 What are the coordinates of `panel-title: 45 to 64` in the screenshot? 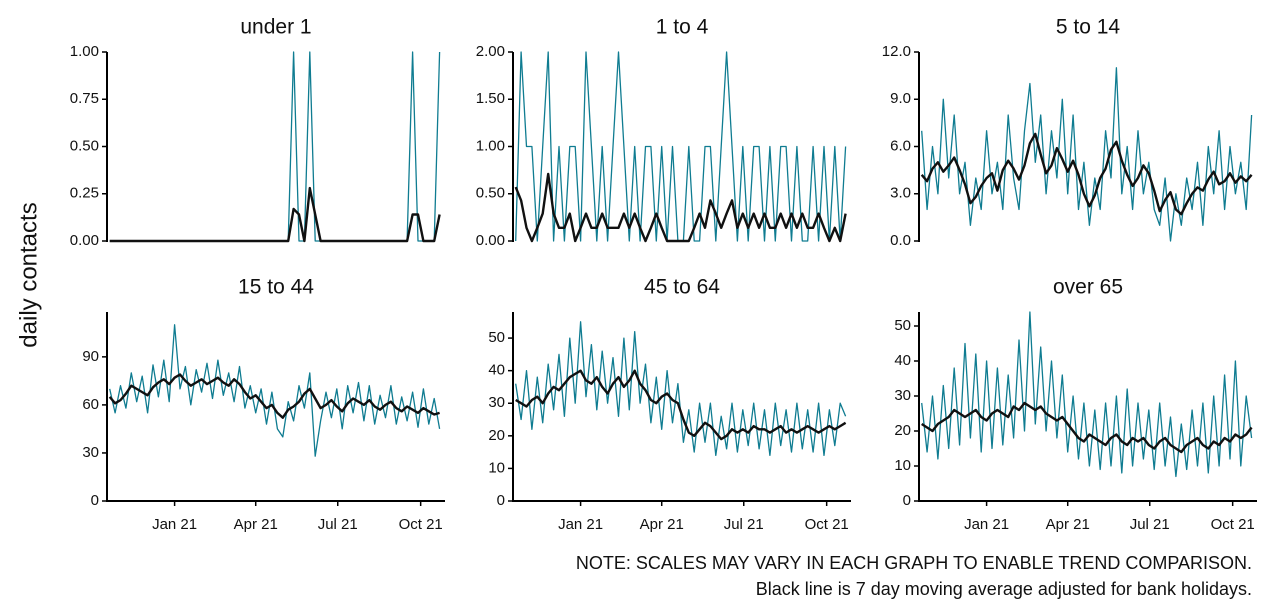 It's located at (682, 287).